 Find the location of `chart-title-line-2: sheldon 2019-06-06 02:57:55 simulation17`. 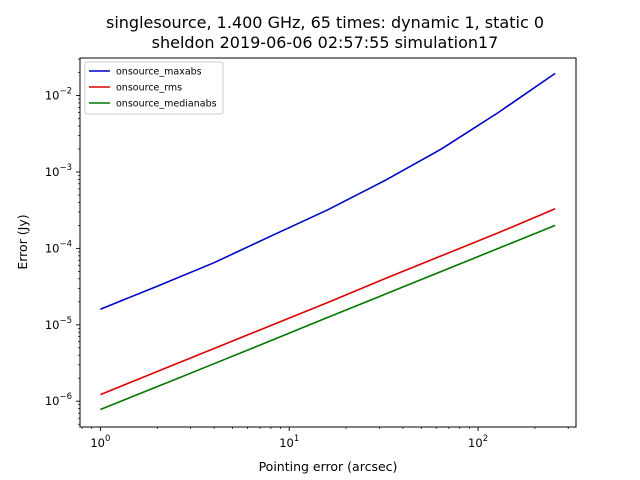

chart-title-line-2: sheldon 2019-06-06 02:57:55 simulation17 is located at coordinates (325, 42).